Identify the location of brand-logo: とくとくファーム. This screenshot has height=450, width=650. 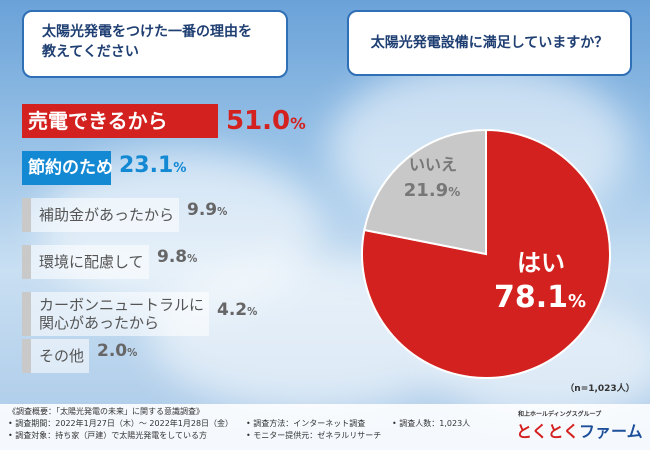
(579, 432).